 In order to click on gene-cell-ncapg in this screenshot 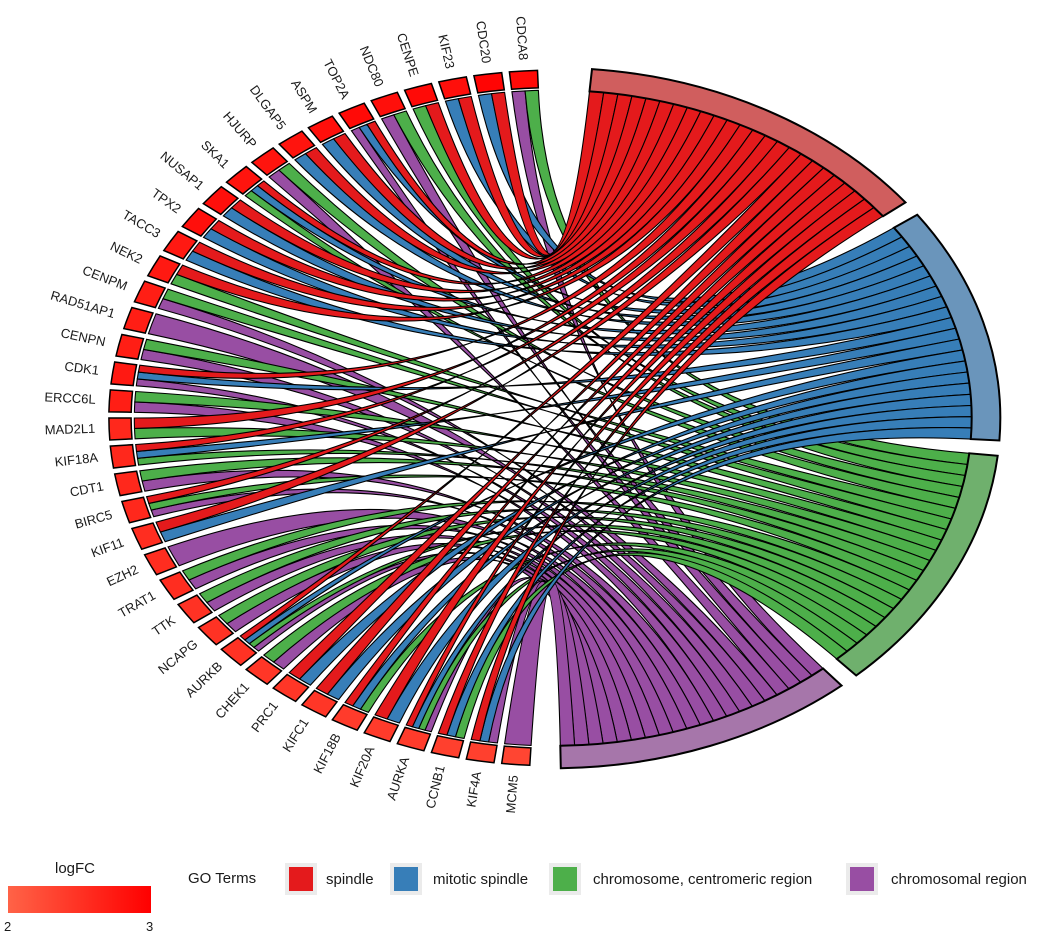, I will do `click(216, 631)`.